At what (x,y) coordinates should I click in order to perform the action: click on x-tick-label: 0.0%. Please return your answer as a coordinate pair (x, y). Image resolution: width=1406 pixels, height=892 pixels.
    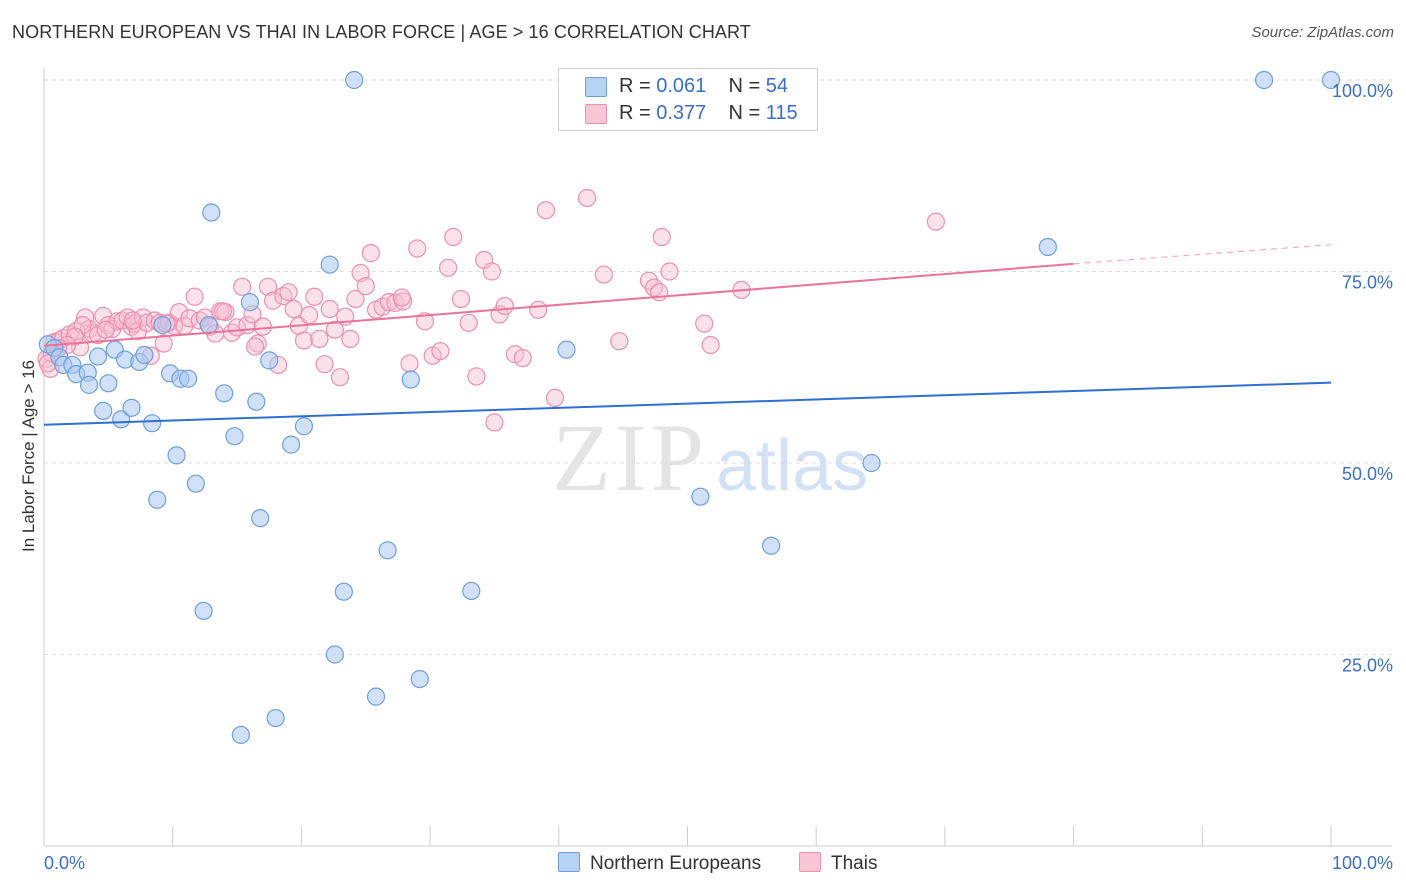
    Looking at the image, I should click on (64, 863).